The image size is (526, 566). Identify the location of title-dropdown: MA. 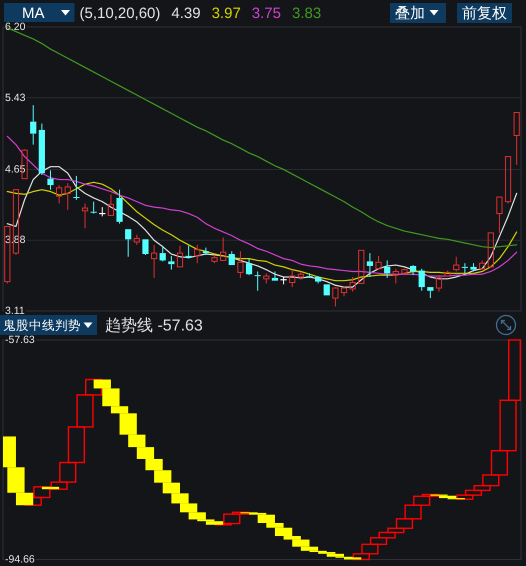
(39, 12).